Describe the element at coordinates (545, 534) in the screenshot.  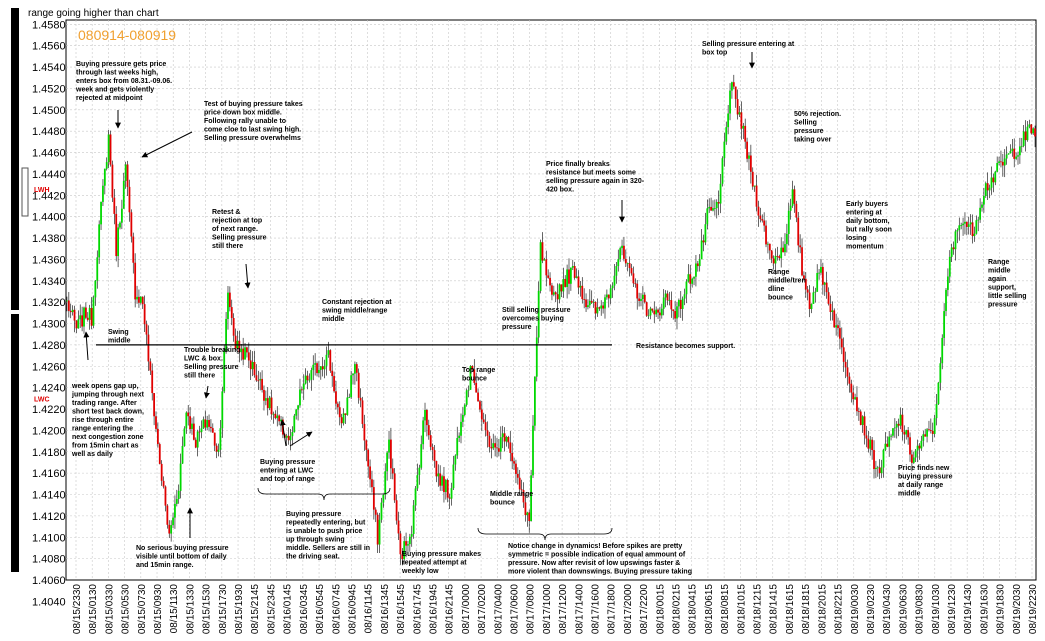
I see `range-brace` at that location.